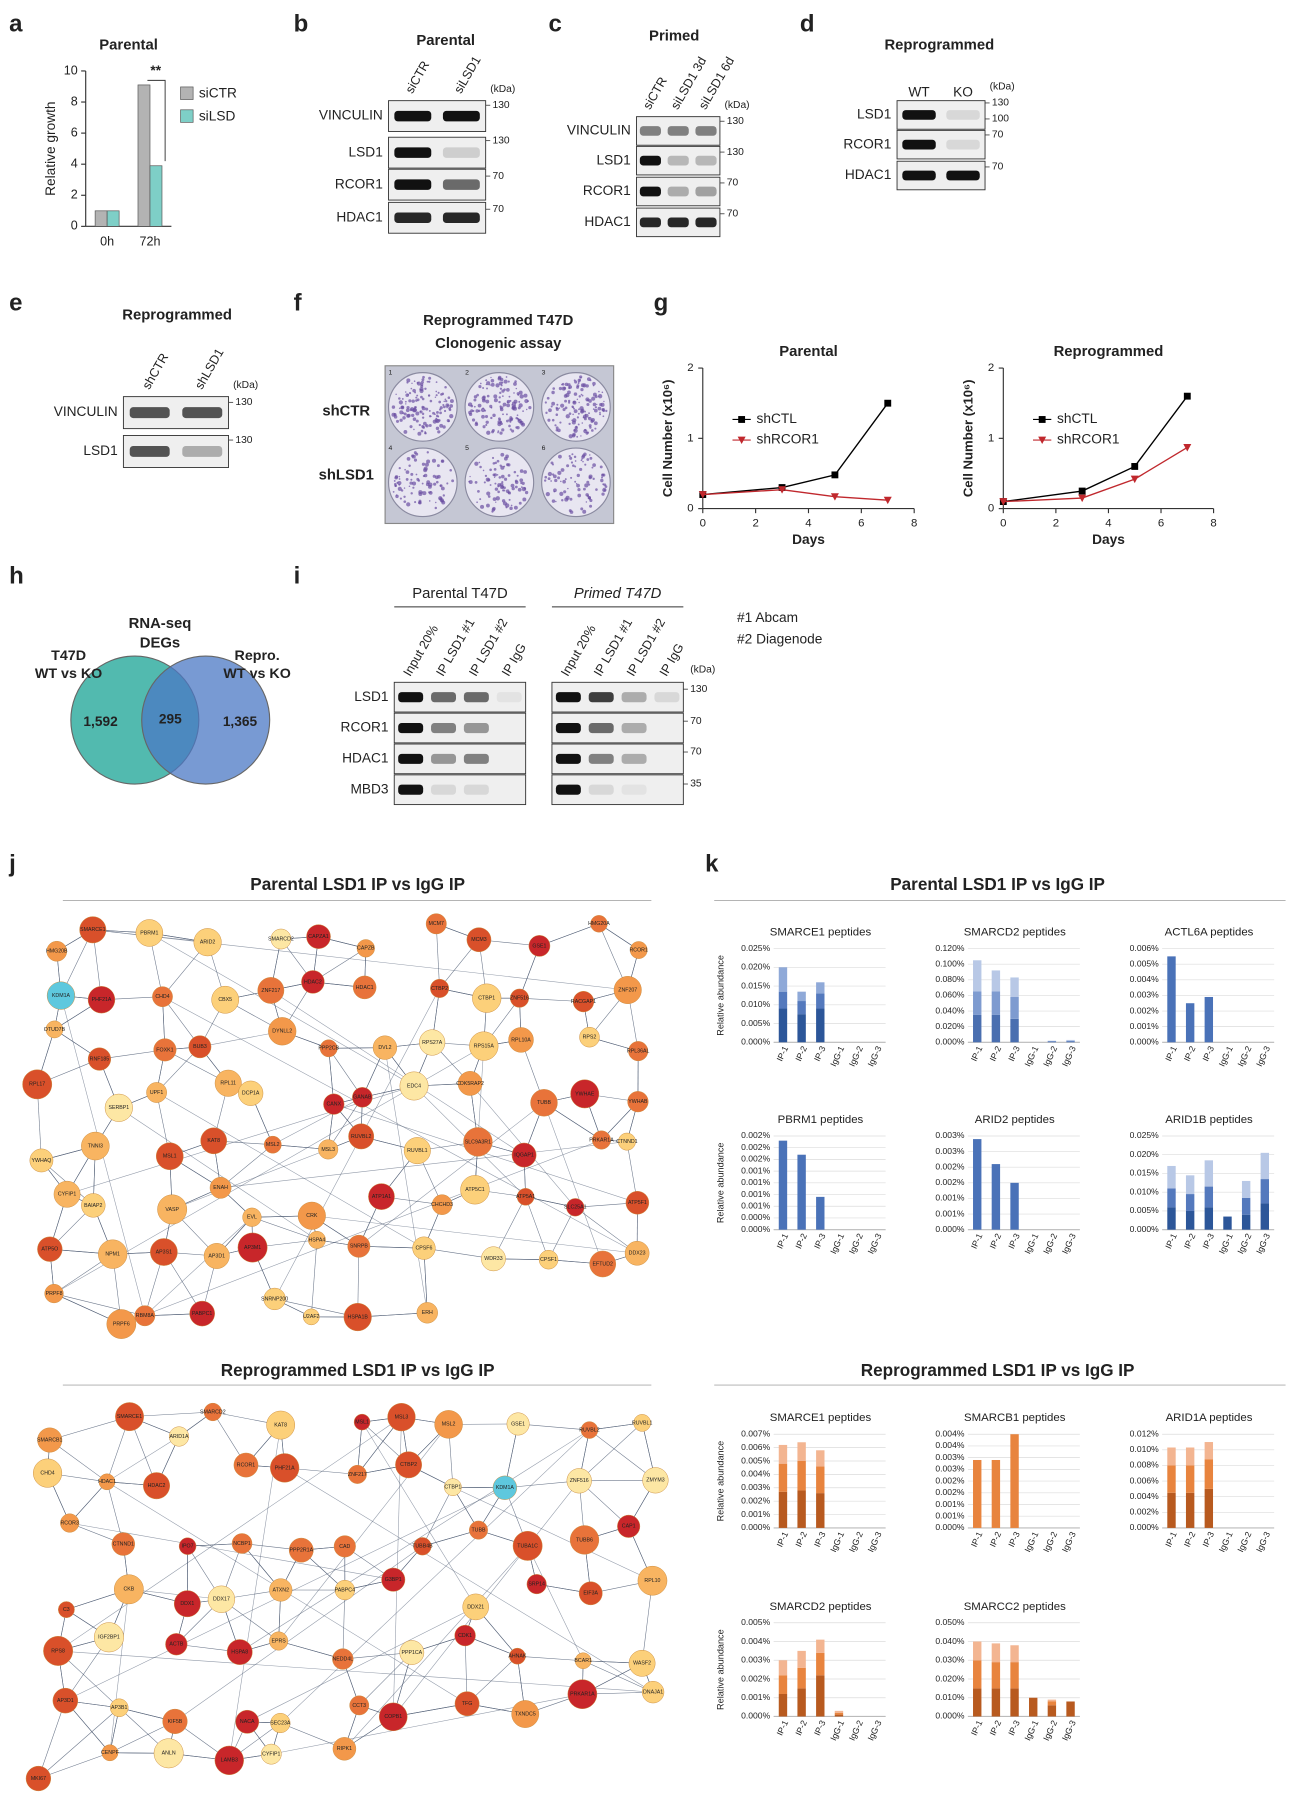  I want to click on well-number: 1, so click(391, 372).